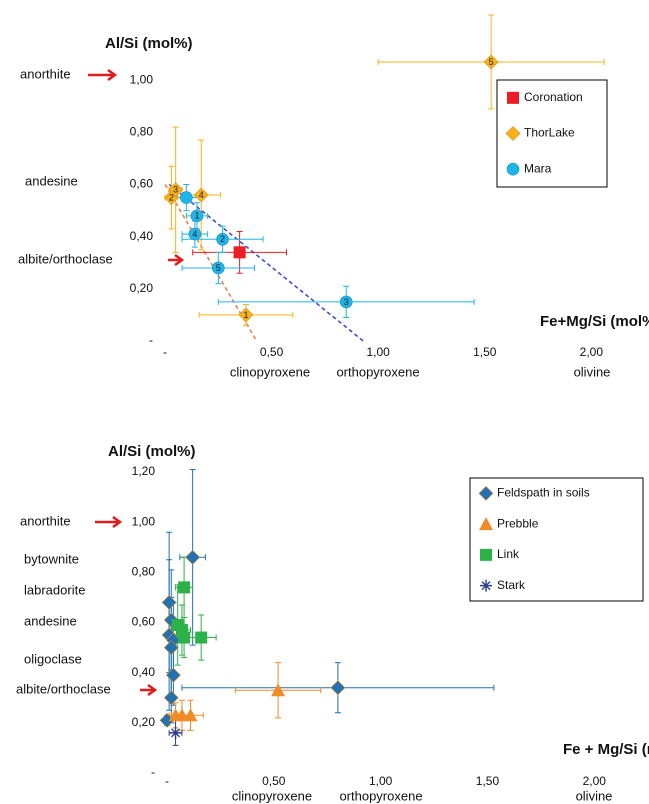 This screenshot has width=649, height=804. Describe the element at coordinates (51, 558) in the screenshot. I see `annotation: bytownite` at that location.